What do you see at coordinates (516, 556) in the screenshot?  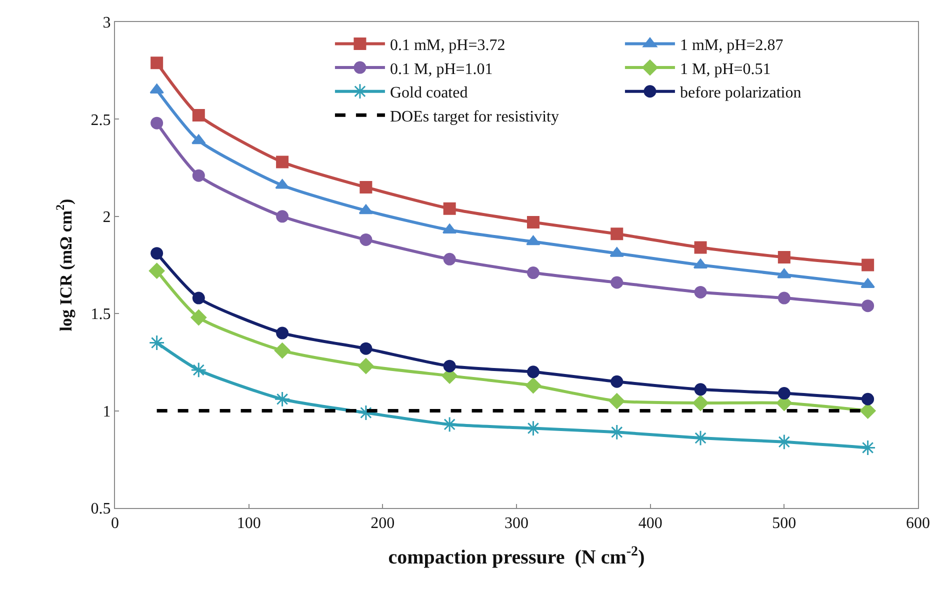 I see `x-axis-title: compaction pressure (N cm$^{-2}$)` at bounding box center [516, 556].